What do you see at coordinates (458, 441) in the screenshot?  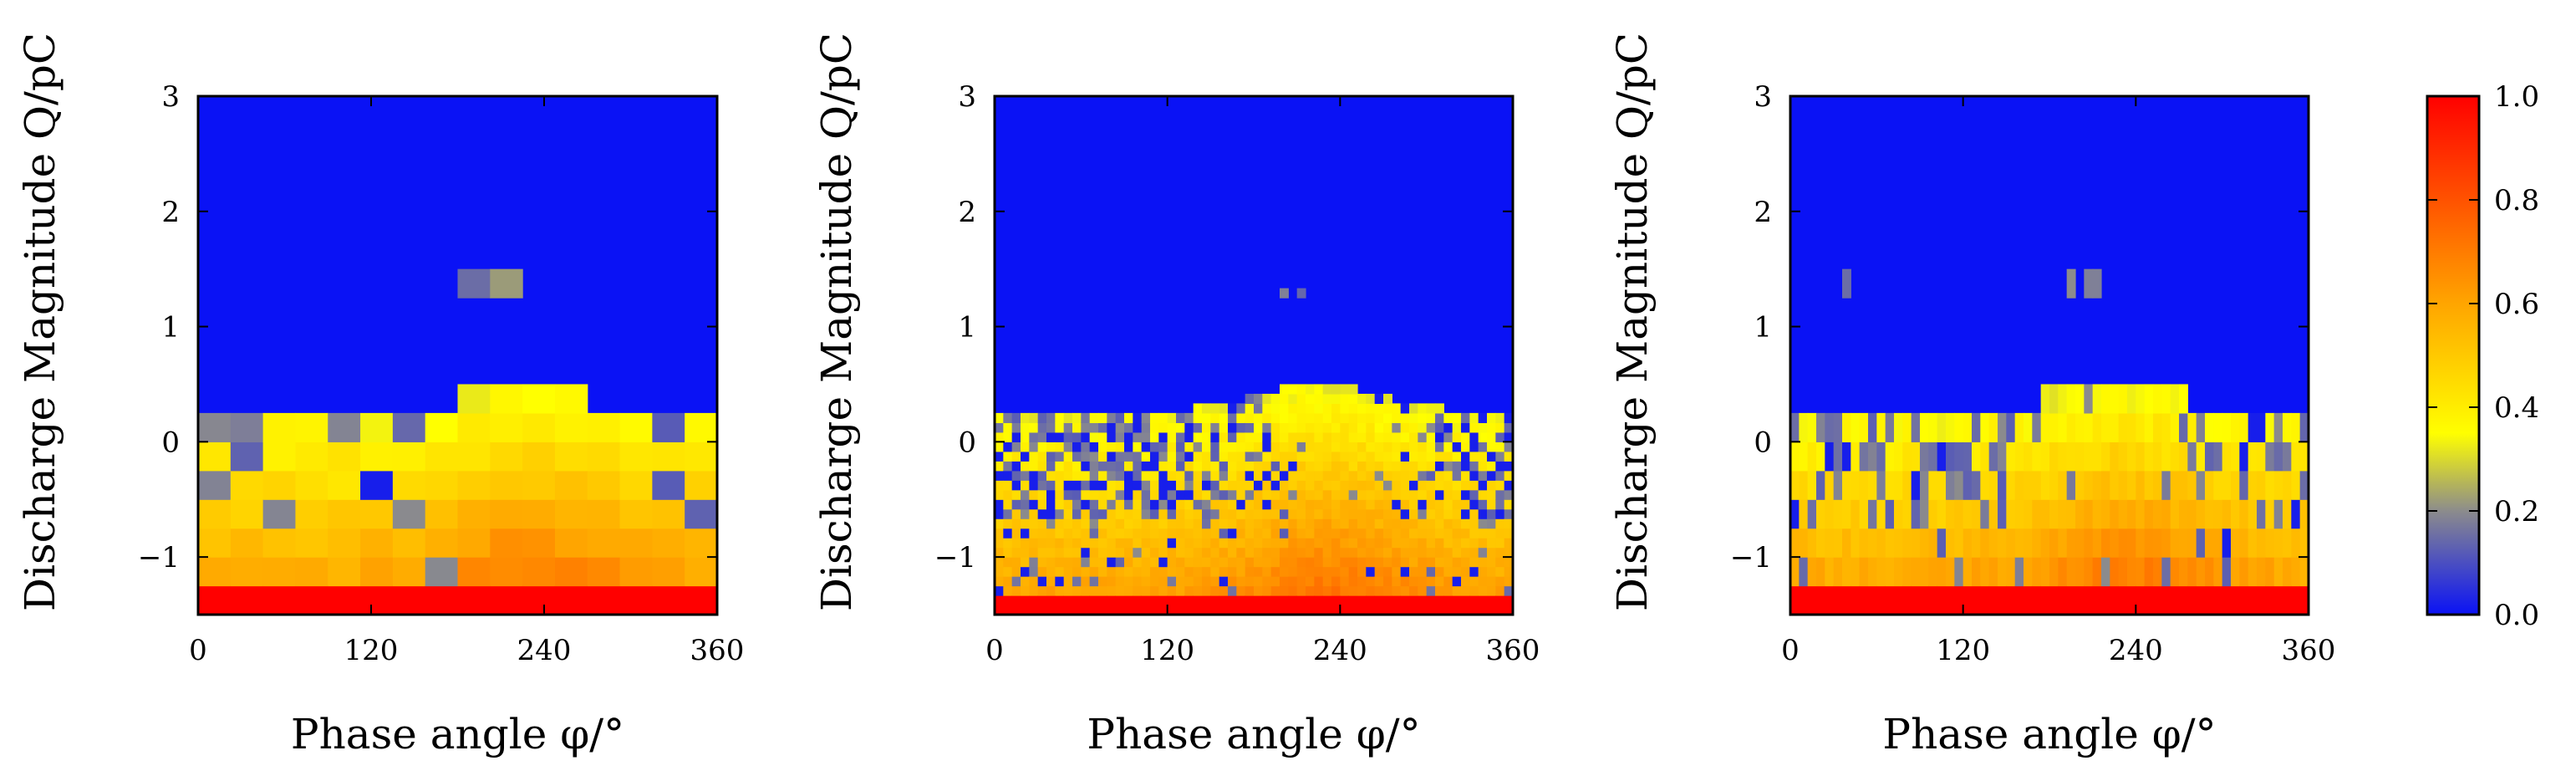 I see `heatmap-cells` at bounding box center [458, 441].